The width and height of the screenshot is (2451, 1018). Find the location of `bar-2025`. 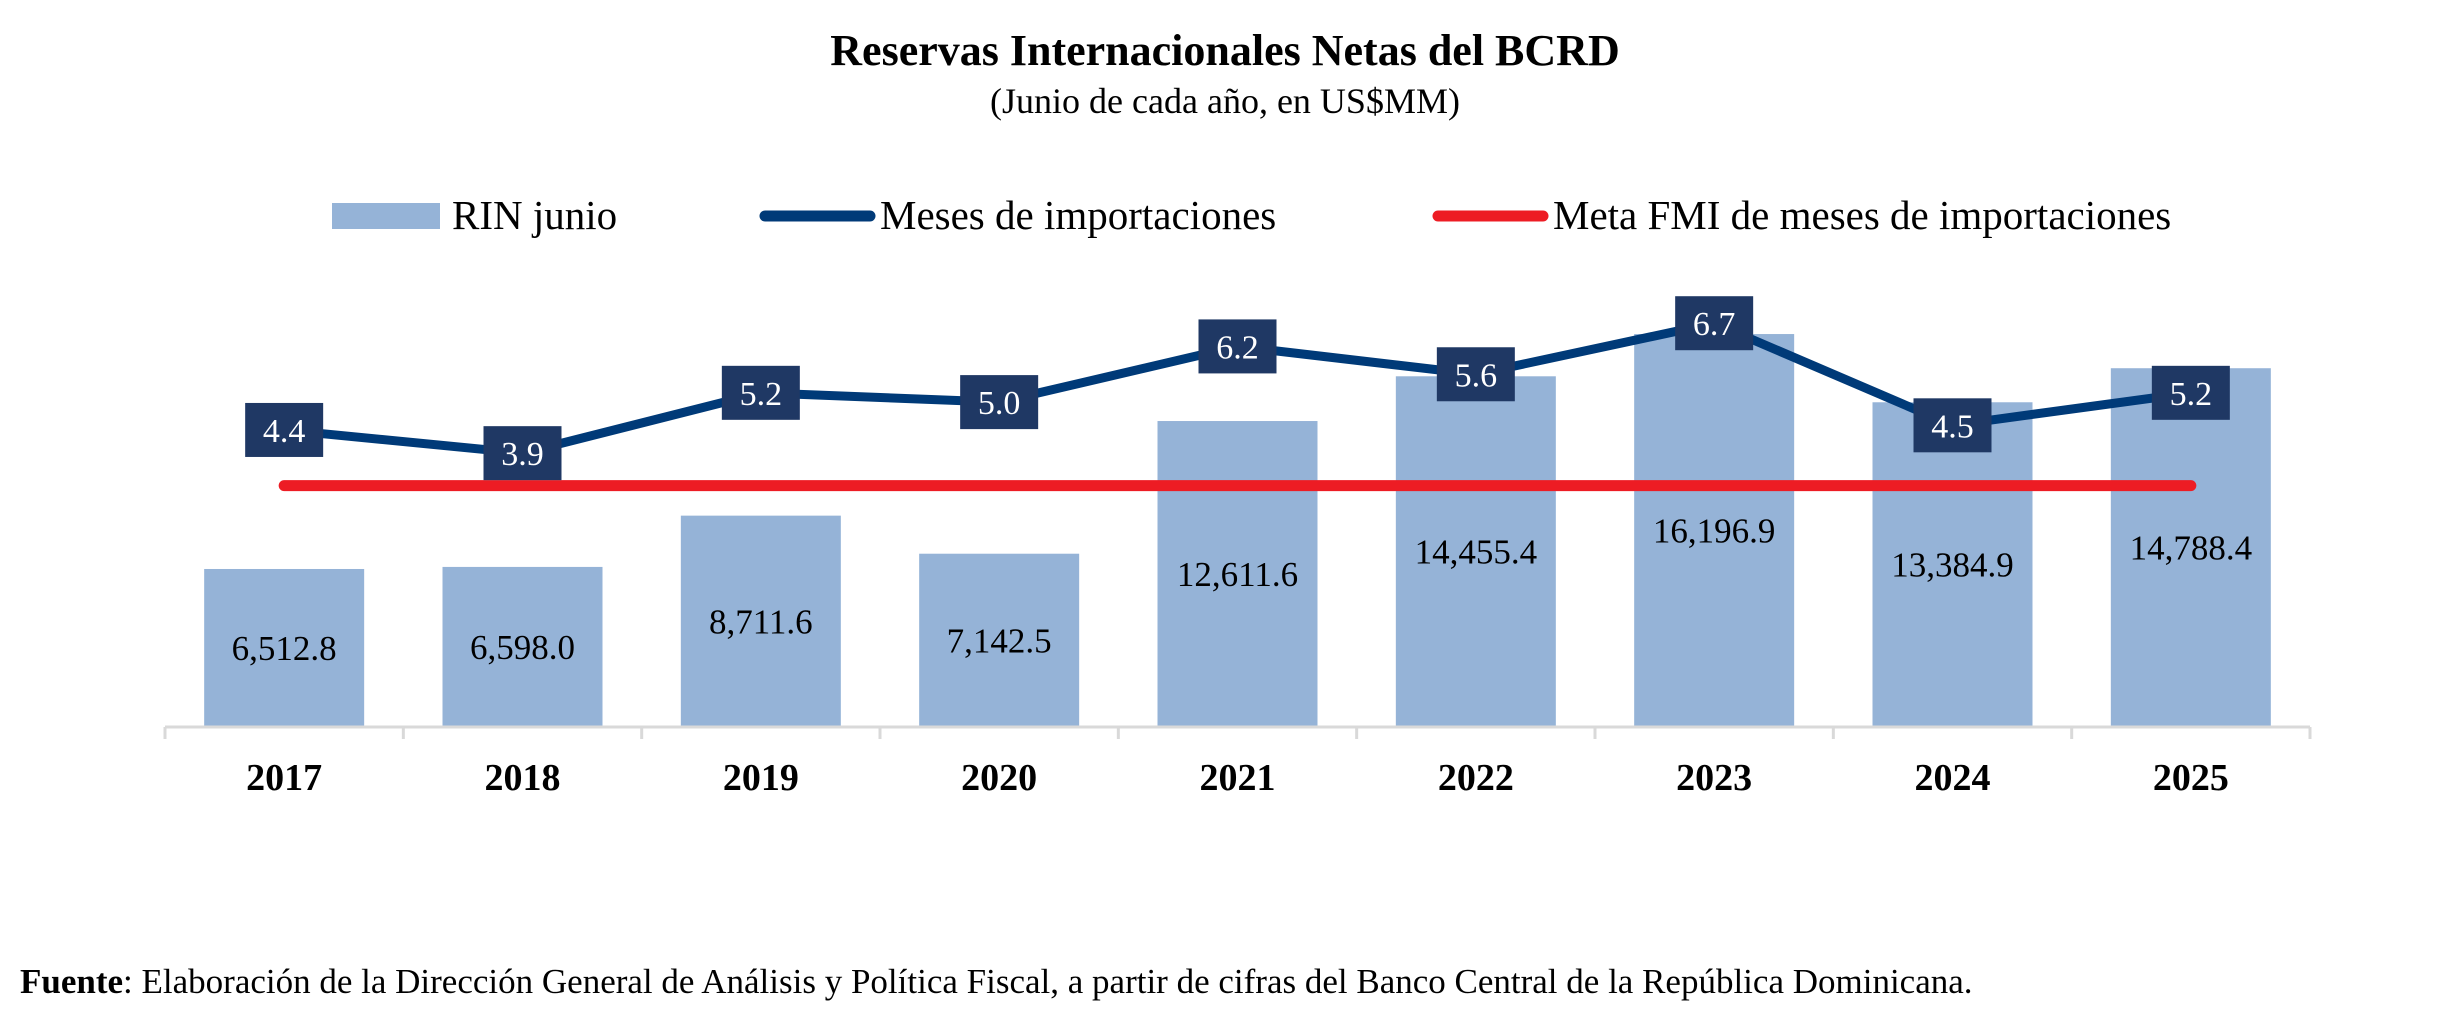

bar-2025 is located at coordinates (2190, 547).